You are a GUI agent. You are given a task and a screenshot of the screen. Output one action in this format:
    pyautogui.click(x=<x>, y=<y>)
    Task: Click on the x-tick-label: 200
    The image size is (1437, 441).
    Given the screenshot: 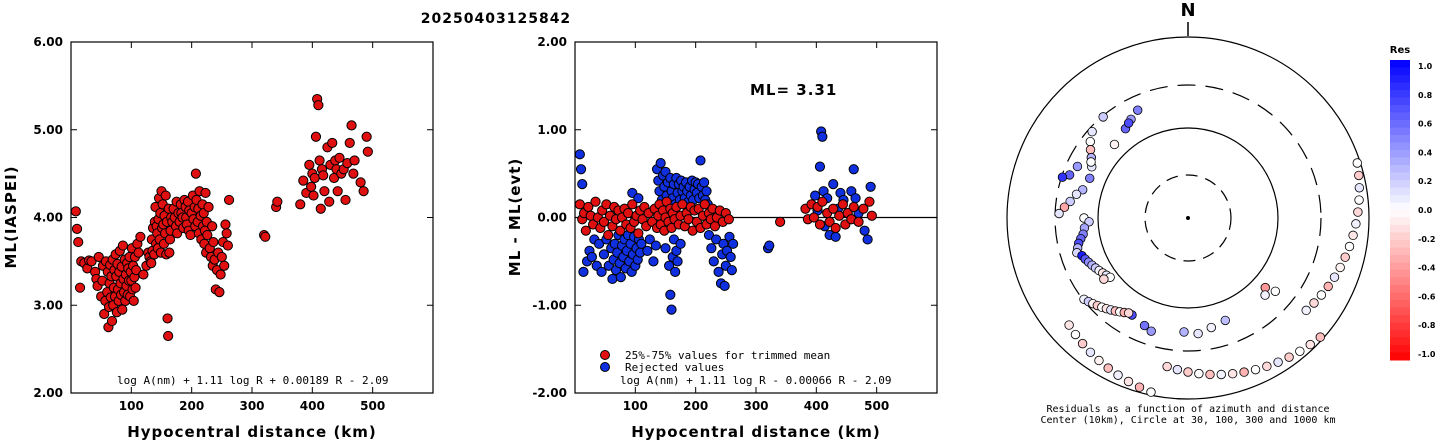 What is the action you would take?
    pyautogui.click(x=191, y=406)
    